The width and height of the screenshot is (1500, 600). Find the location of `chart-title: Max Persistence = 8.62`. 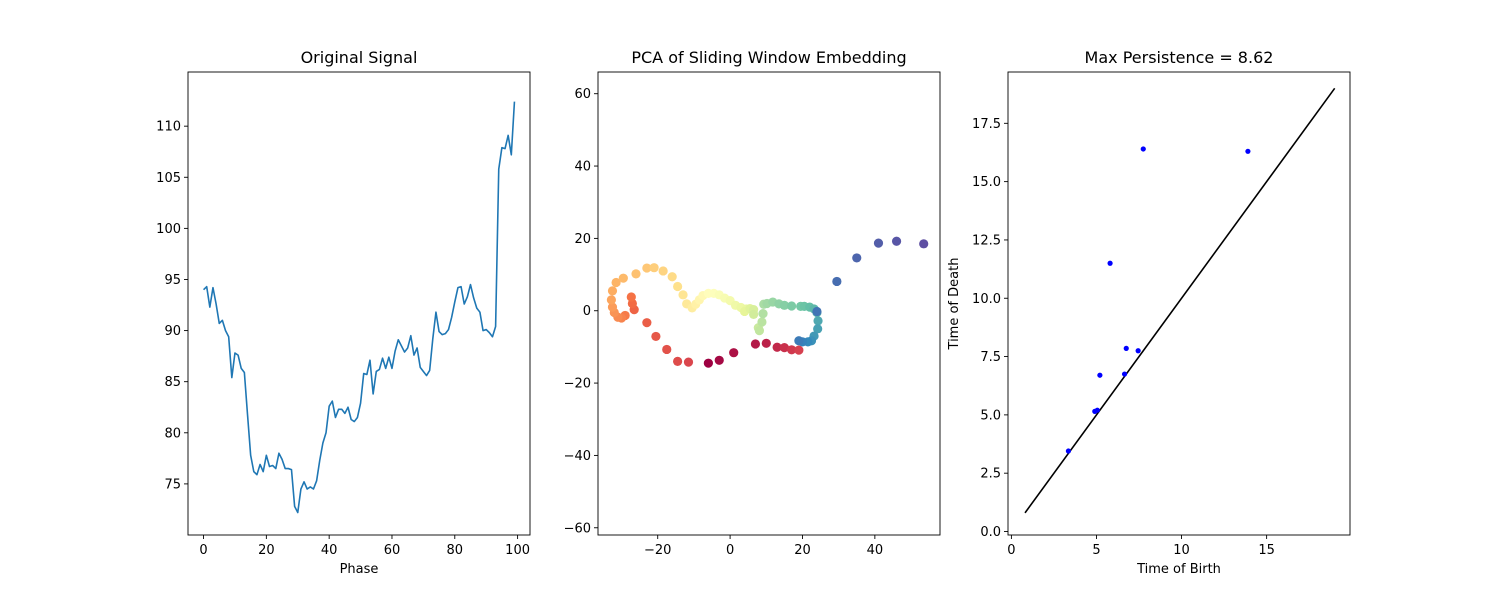

chart-title: Max Persistence = 8.62 is located at coordinates (1179, 57).